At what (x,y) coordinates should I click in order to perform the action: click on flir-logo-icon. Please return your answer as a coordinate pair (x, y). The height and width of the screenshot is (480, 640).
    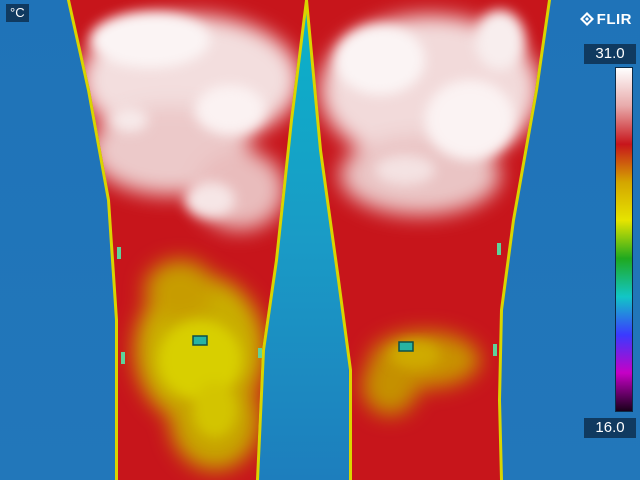
    Looking at the image, I should click on (586, 19).